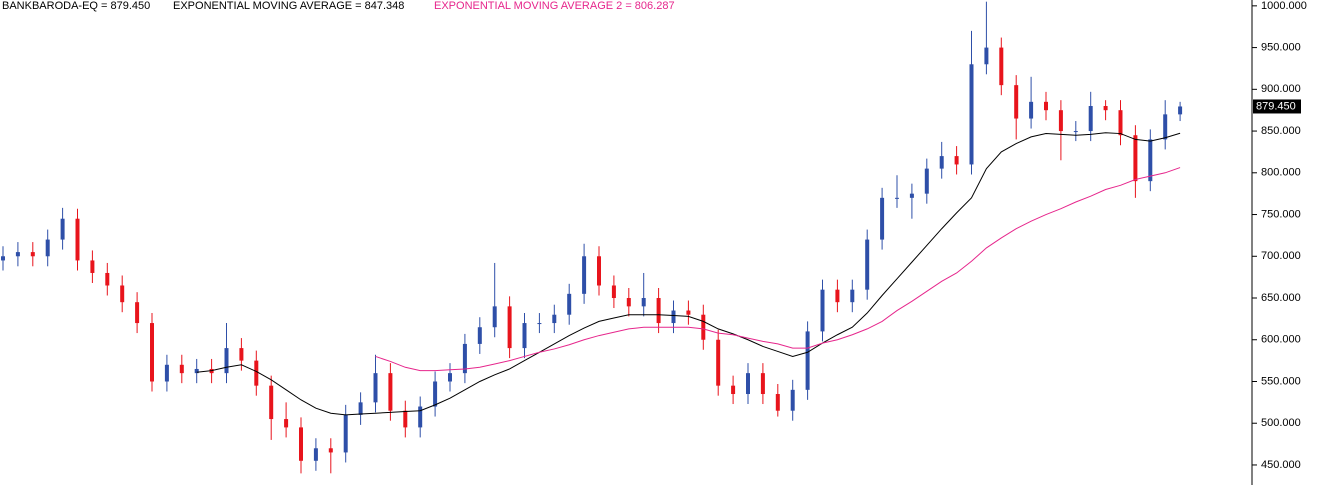  Describe the element at coordinates (1281, 465) in the screenshot. I see `y-tick-label: 450.000` at that location.